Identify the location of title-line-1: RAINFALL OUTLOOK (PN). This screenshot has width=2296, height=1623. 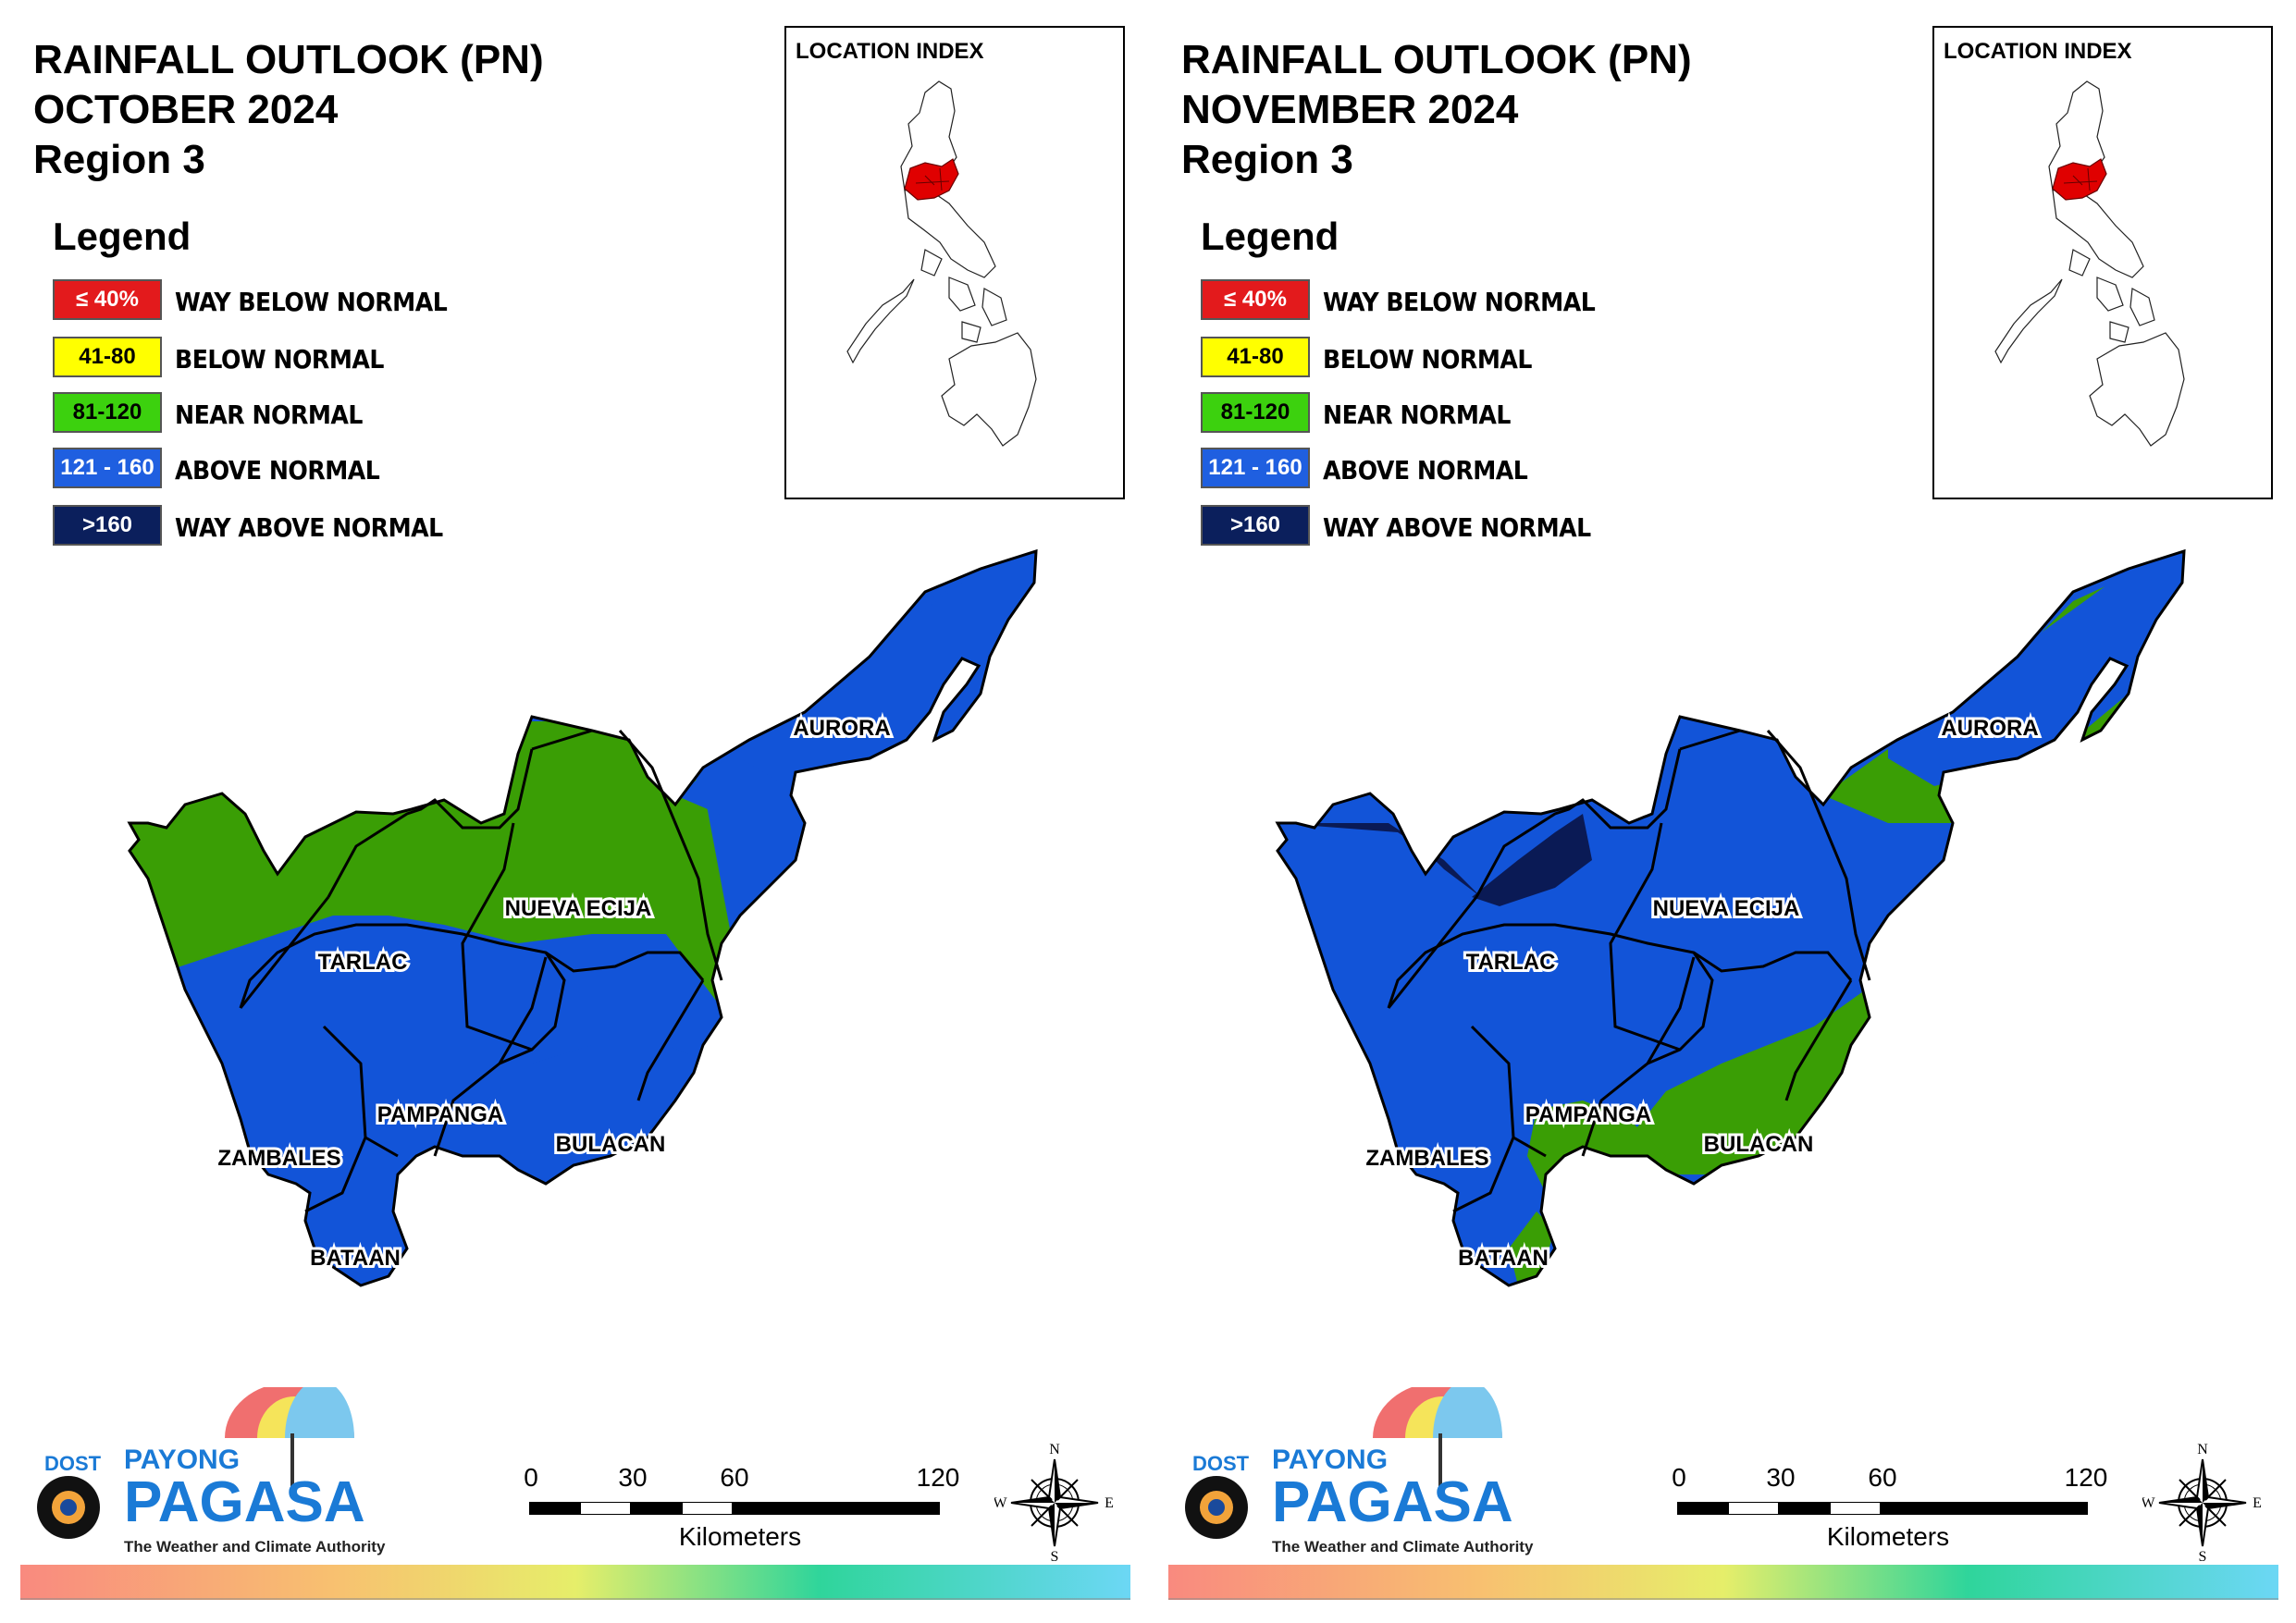
(1436, 59).